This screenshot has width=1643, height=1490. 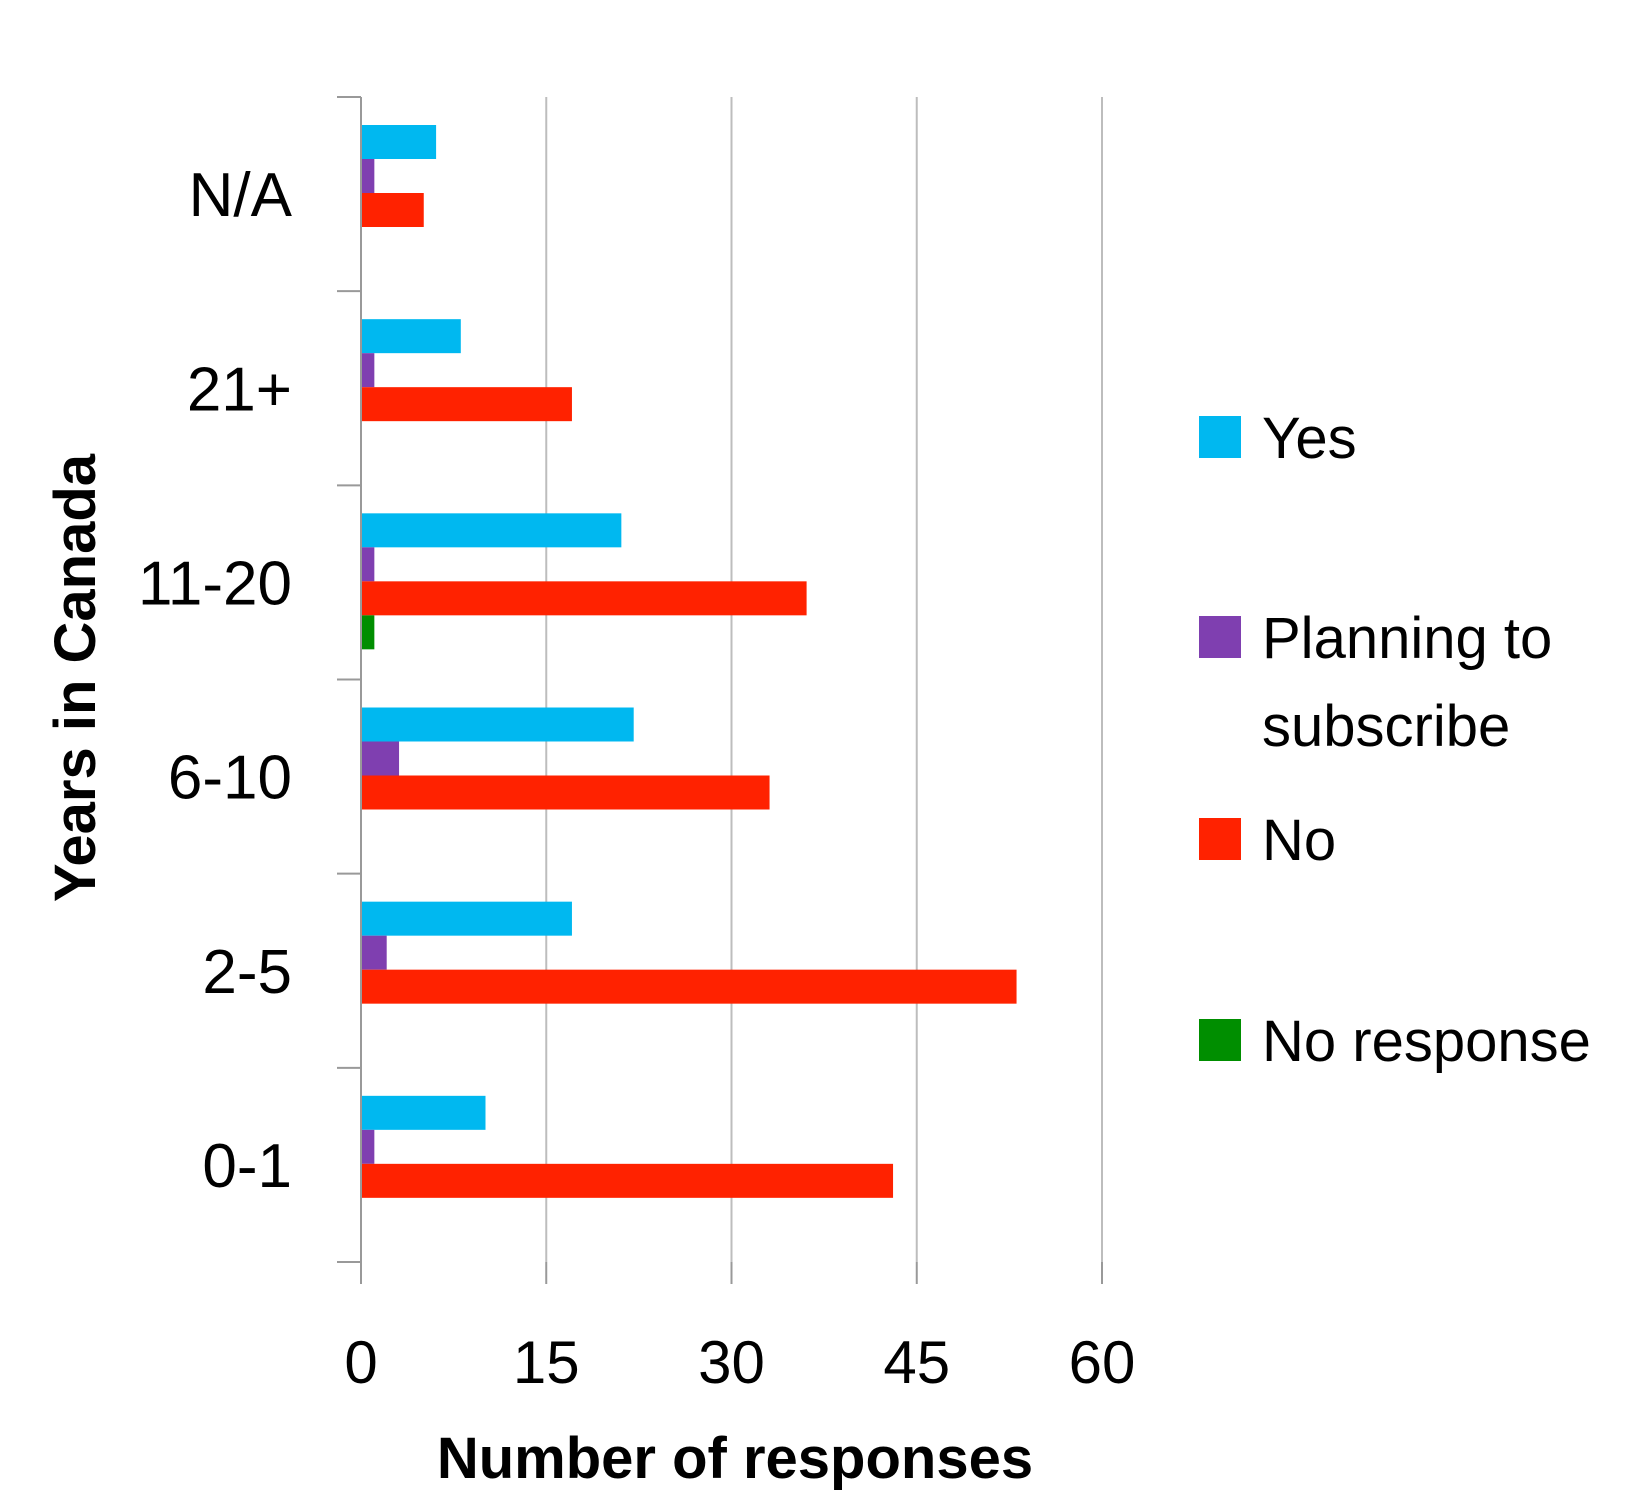 I want to click on legend-label: Planning to subscribe, so click(x=1407, y=682).